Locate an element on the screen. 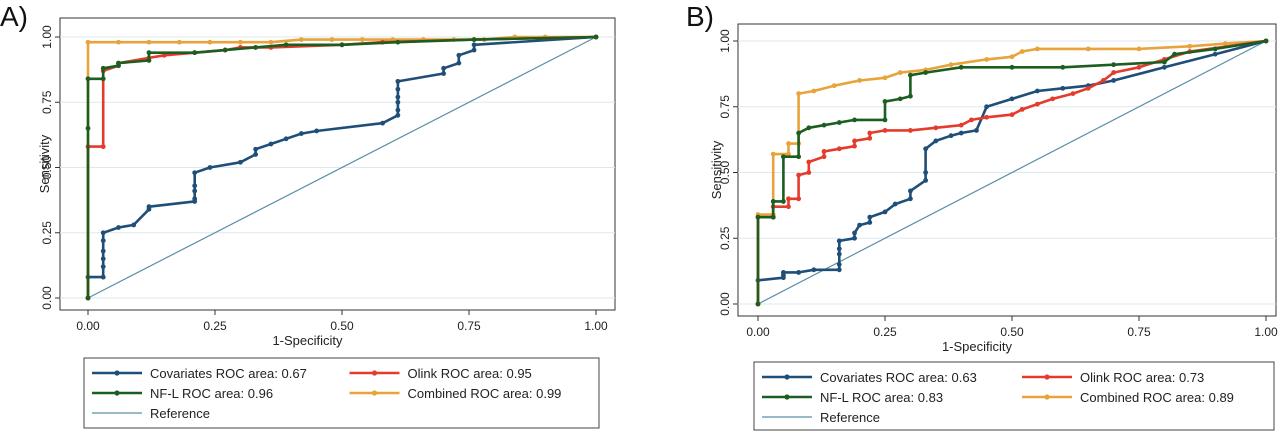  legend-label: Combined ROC area: 0.89 is located at coordinates (1157, 397).